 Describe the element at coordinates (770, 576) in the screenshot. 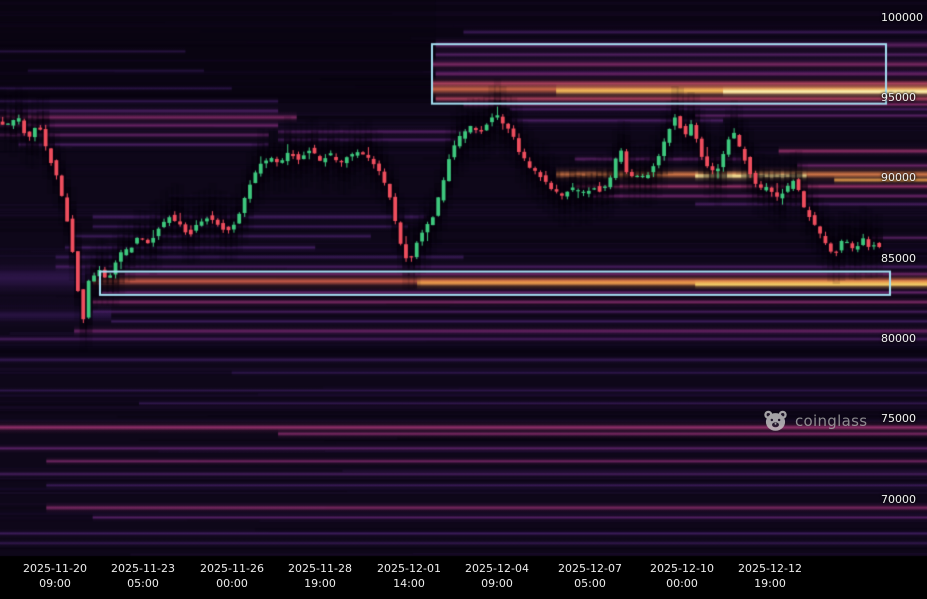

I see `time-tick-2025-12-12: 2025-12-12 19:00` at that location.